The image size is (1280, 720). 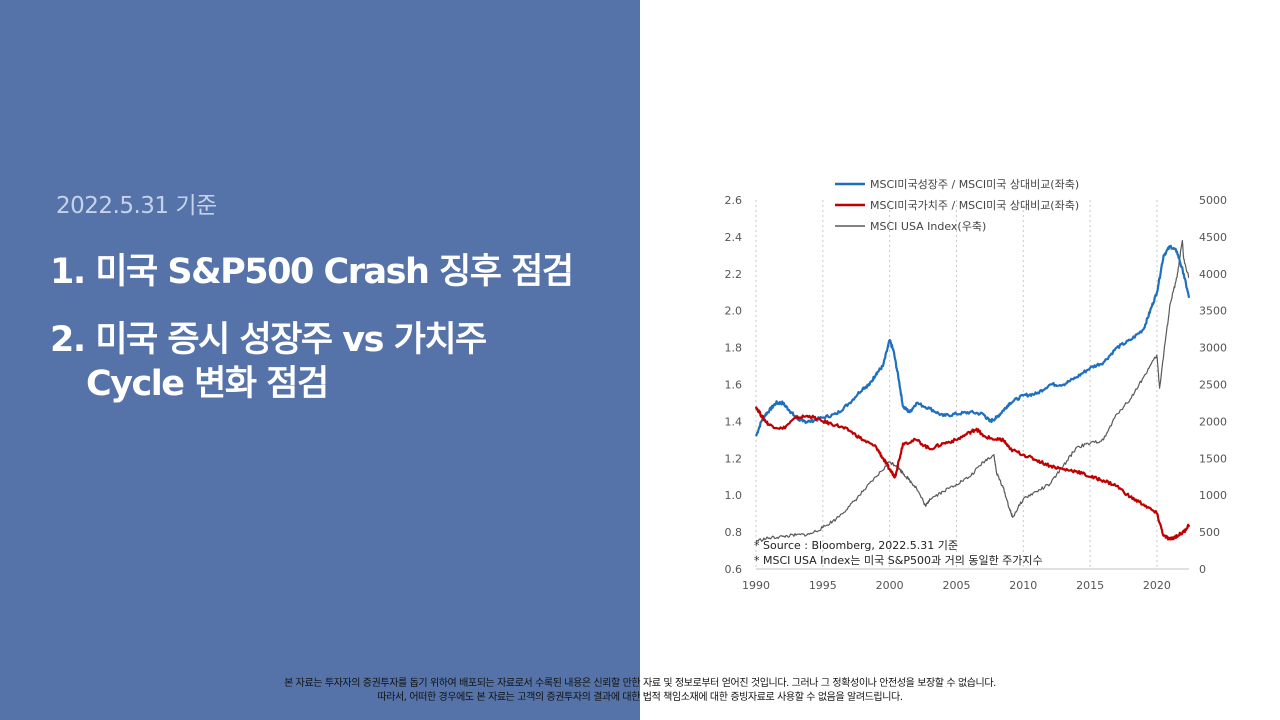 What do you see at coordinates (756, 585) in the screenshot?
I see `x-tick-label: 1990` at bounding box center [756, 585].